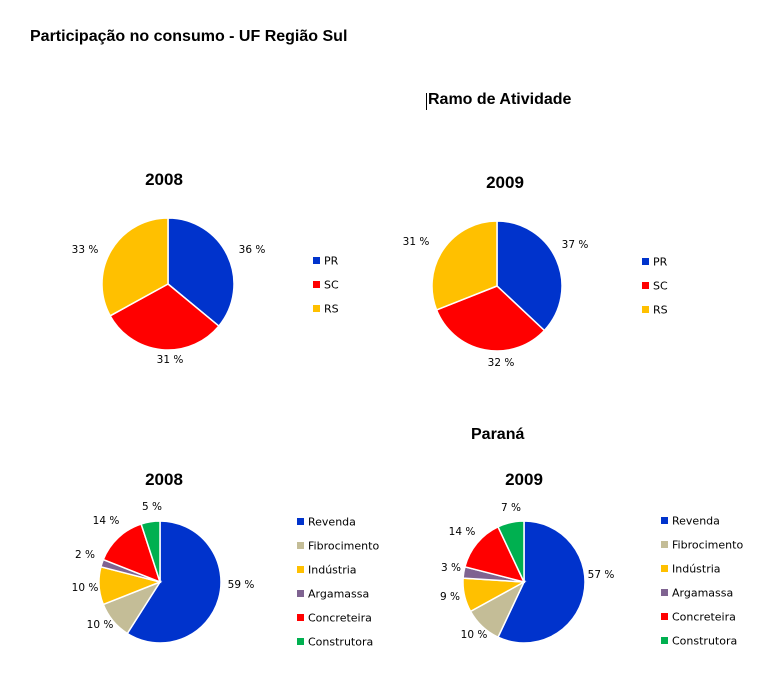 Image resolution: width=778 pixels, height=692 pixels. Describe the element at coordinates (252, 250) in the screenshot. I see `data-label: 36 %` at that location.